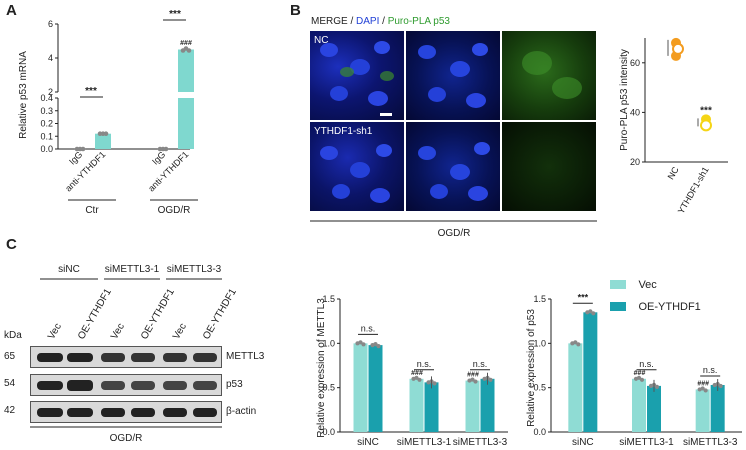 This screenshot has height=450, width=746. I want to click on blot-row-mettl3, so click(126, 357).